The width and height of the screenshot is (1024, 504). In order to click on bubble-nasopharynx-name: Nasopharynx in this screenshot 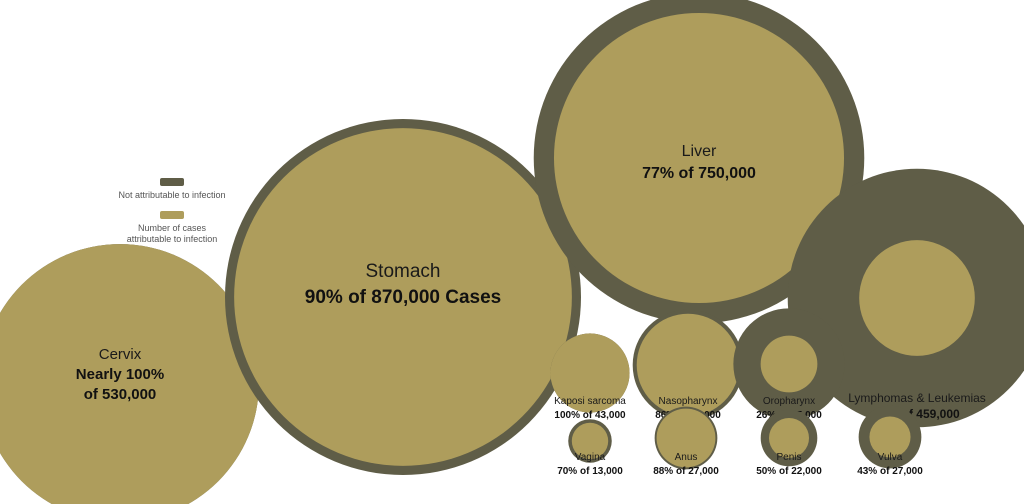, I will do `click(688, 401)`.